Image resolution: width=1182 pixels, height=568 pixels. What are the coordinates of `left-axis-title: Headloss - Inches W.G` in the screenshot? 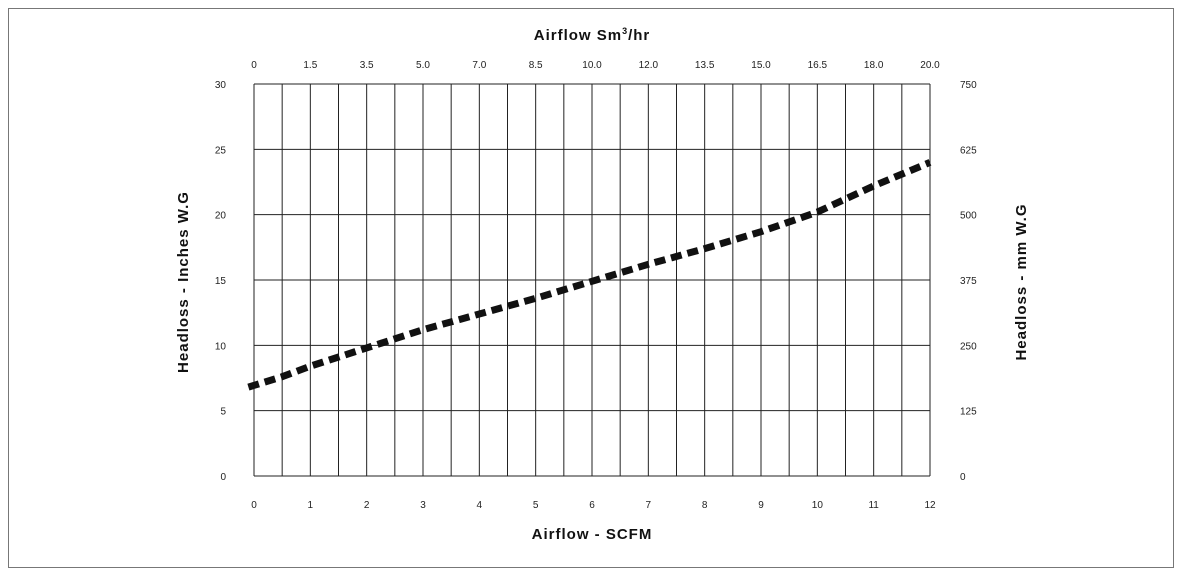 It's located at (183, 282).